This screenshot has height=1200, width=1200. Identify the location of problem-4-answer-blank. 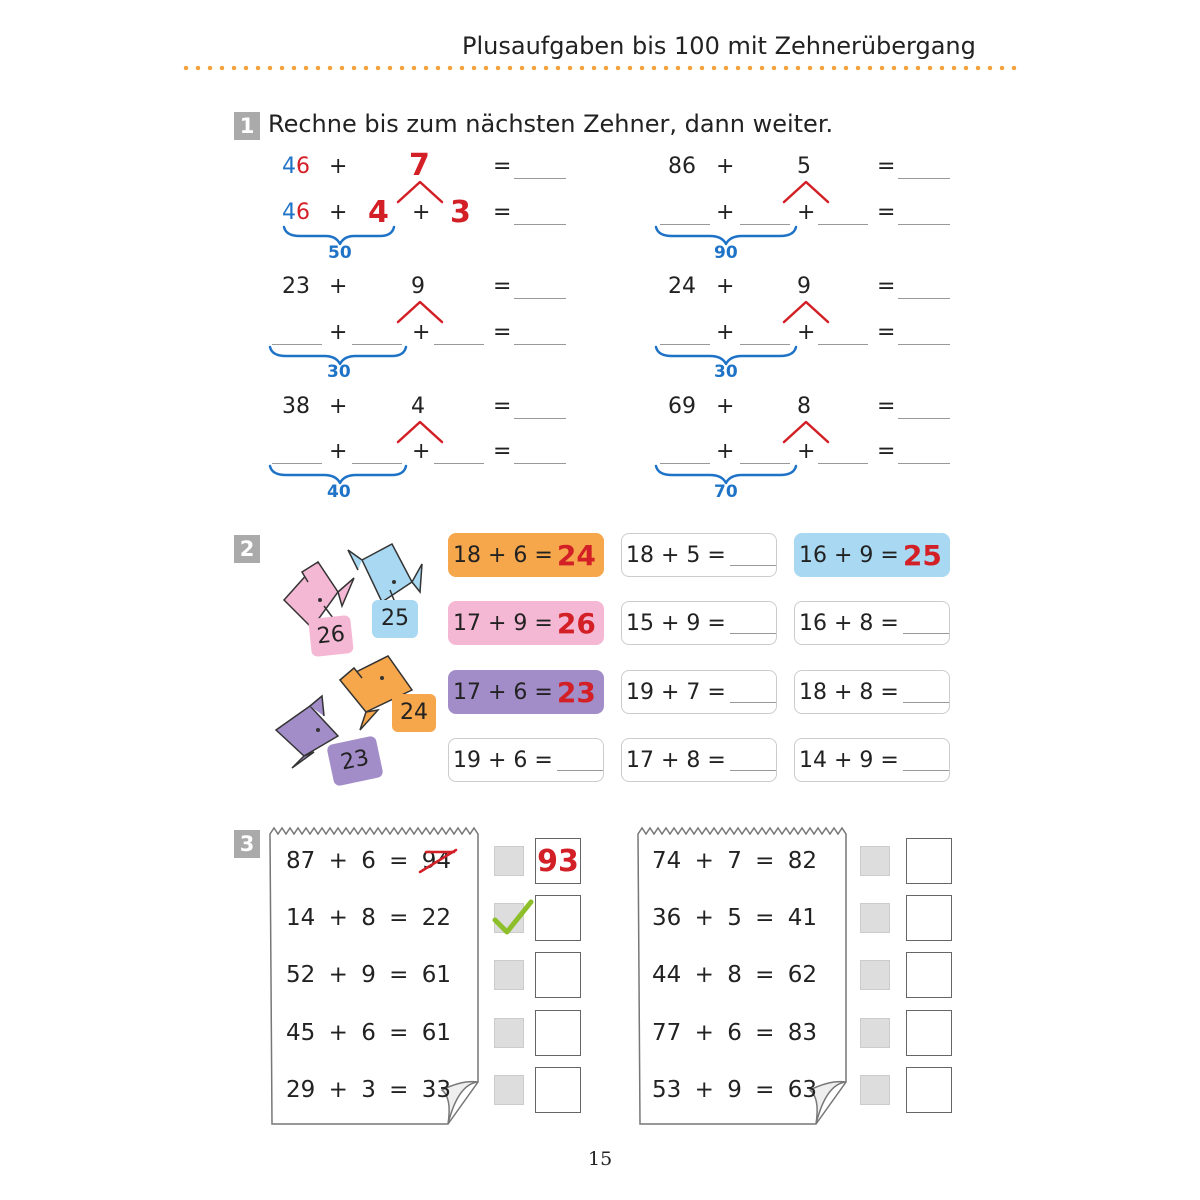
(540, 418).